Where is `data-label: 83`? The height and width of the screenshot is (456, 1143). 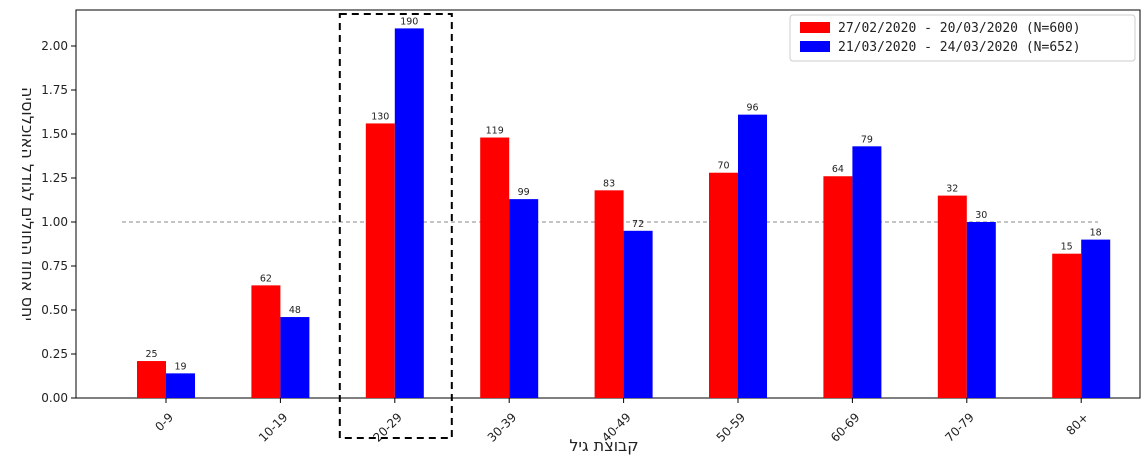 data-label: 83 is located at coordinates (609, 183).